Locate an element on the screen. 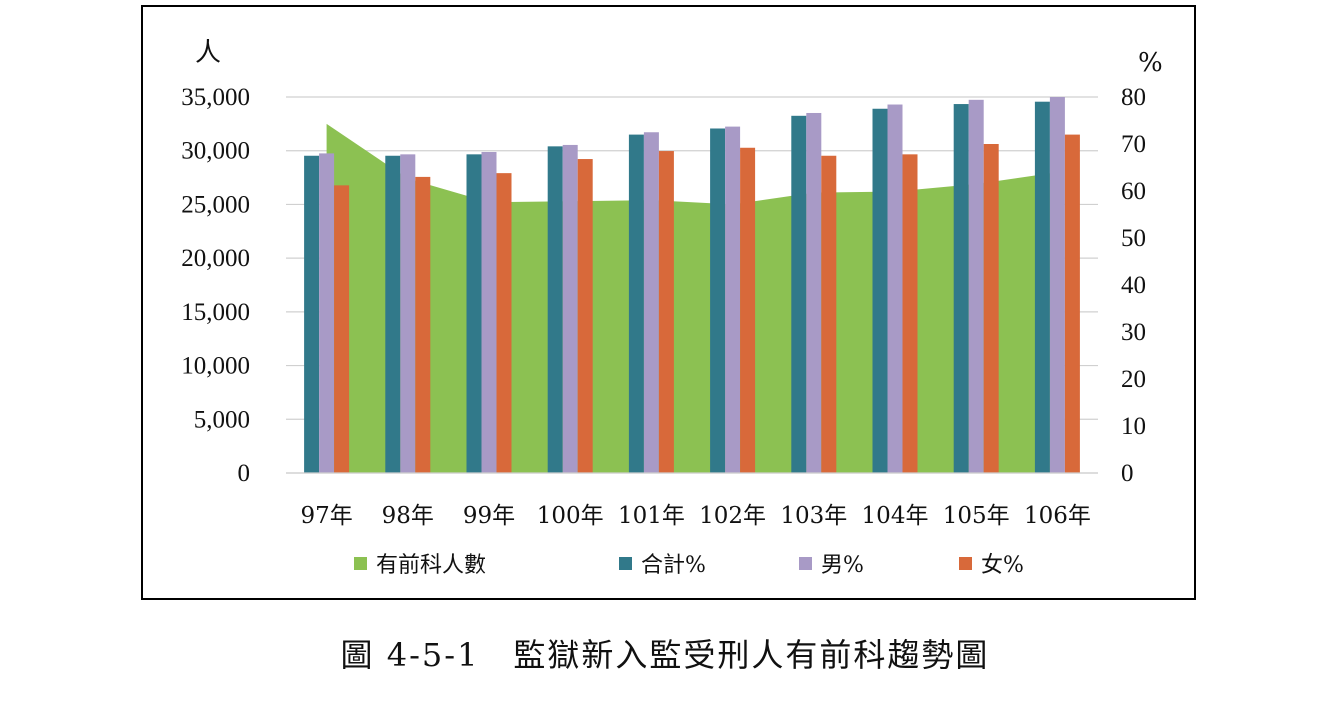  right-axis-tick-label: 60 is located at coordinates (1133, 191).